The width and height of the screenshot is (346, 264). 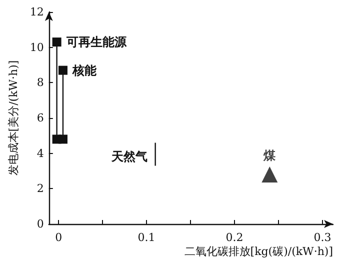 I want to click on series-label: 可再生能源, so click(x=96, y=42).